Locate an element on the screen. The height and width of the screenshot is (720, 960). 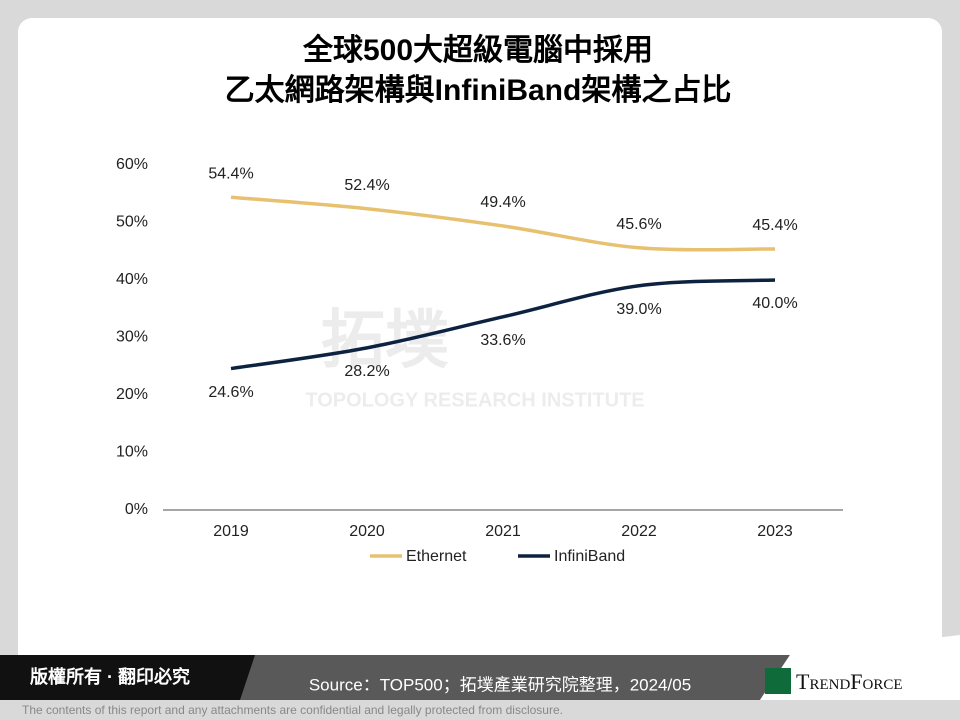
data-label: 24.6% is located at coordinates (230, 392).